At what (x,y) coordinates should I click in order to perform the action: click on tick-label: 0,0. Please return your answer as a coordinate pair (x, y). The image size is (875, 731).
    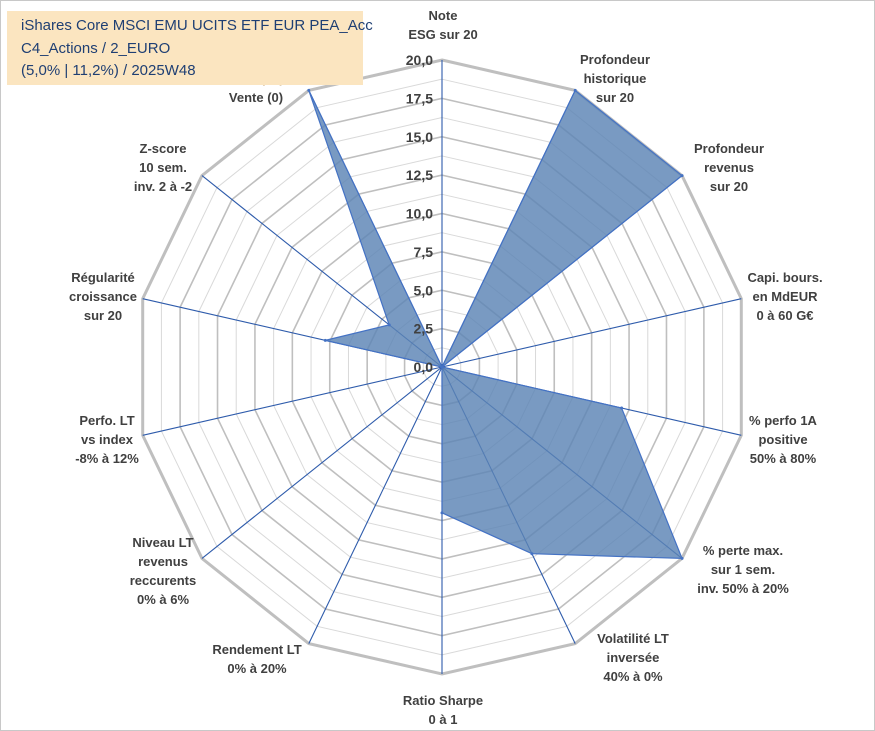
    Looking at the image, I should click on (424, 367).